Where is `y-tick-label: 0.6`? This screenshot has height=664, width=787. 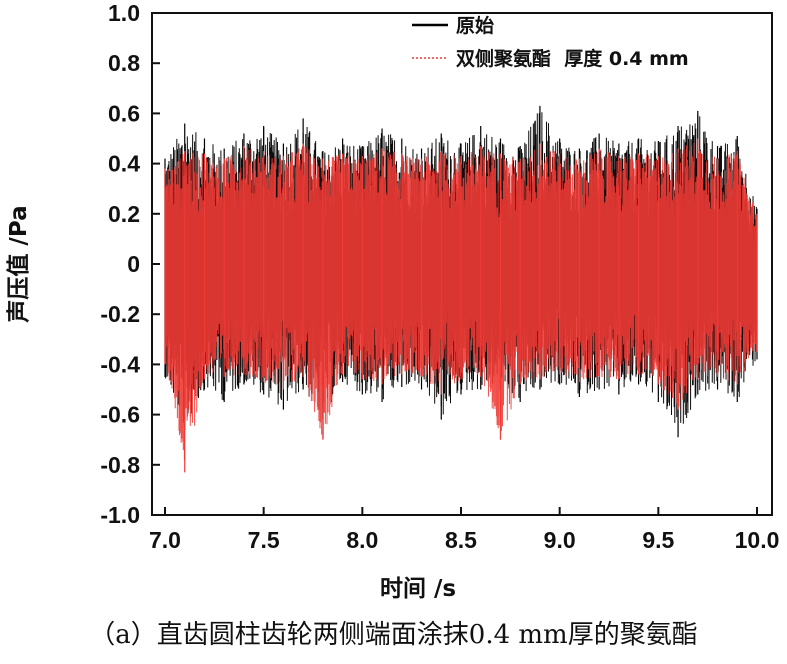 y-tick-label: 0.6 is located at coordinates (124, 113).